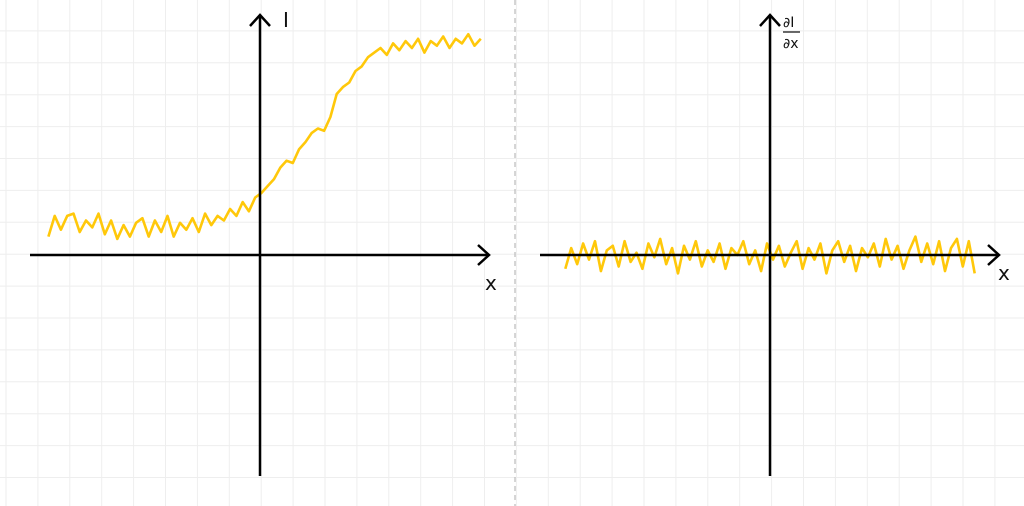 This screenshot has width=1024, height=506. I want to click on y-axis-label: I, so click(286, 20).